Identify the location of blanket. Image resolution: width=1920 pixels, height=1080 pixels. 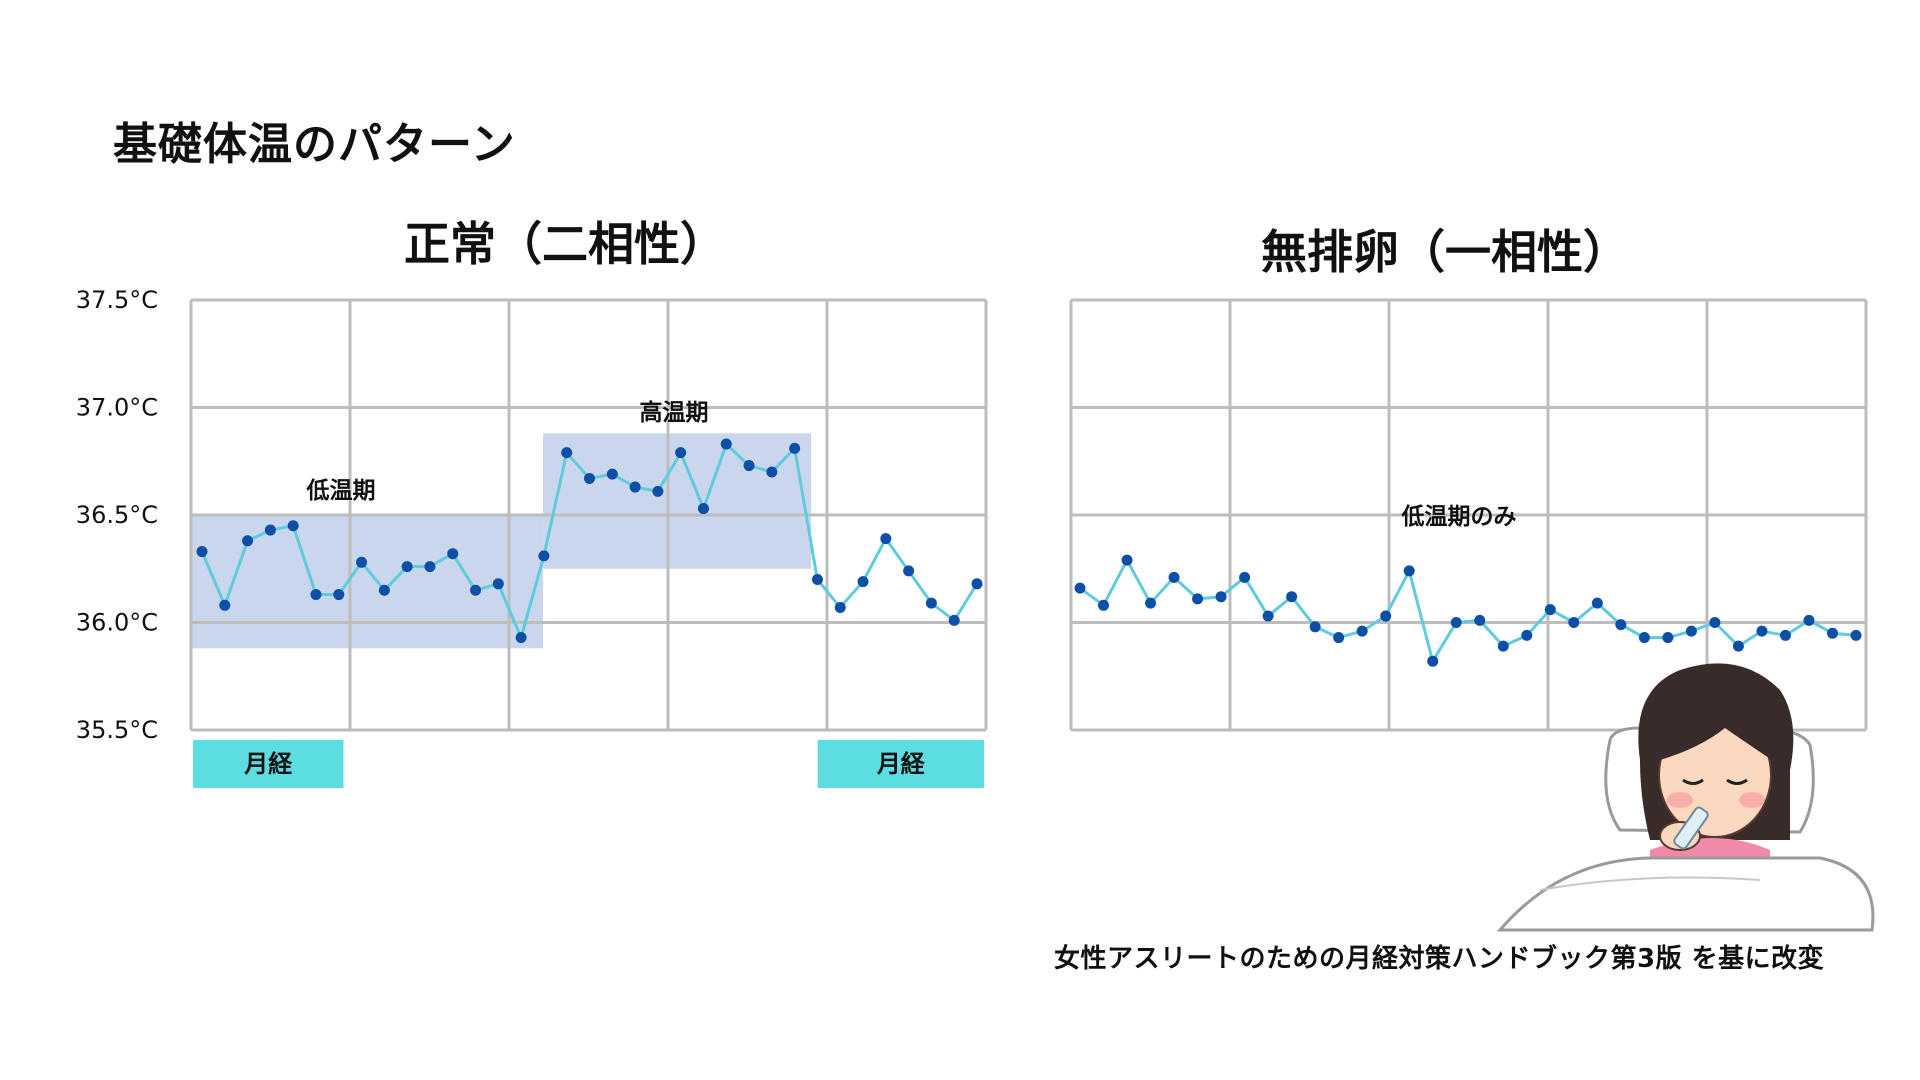
(1685, 894).